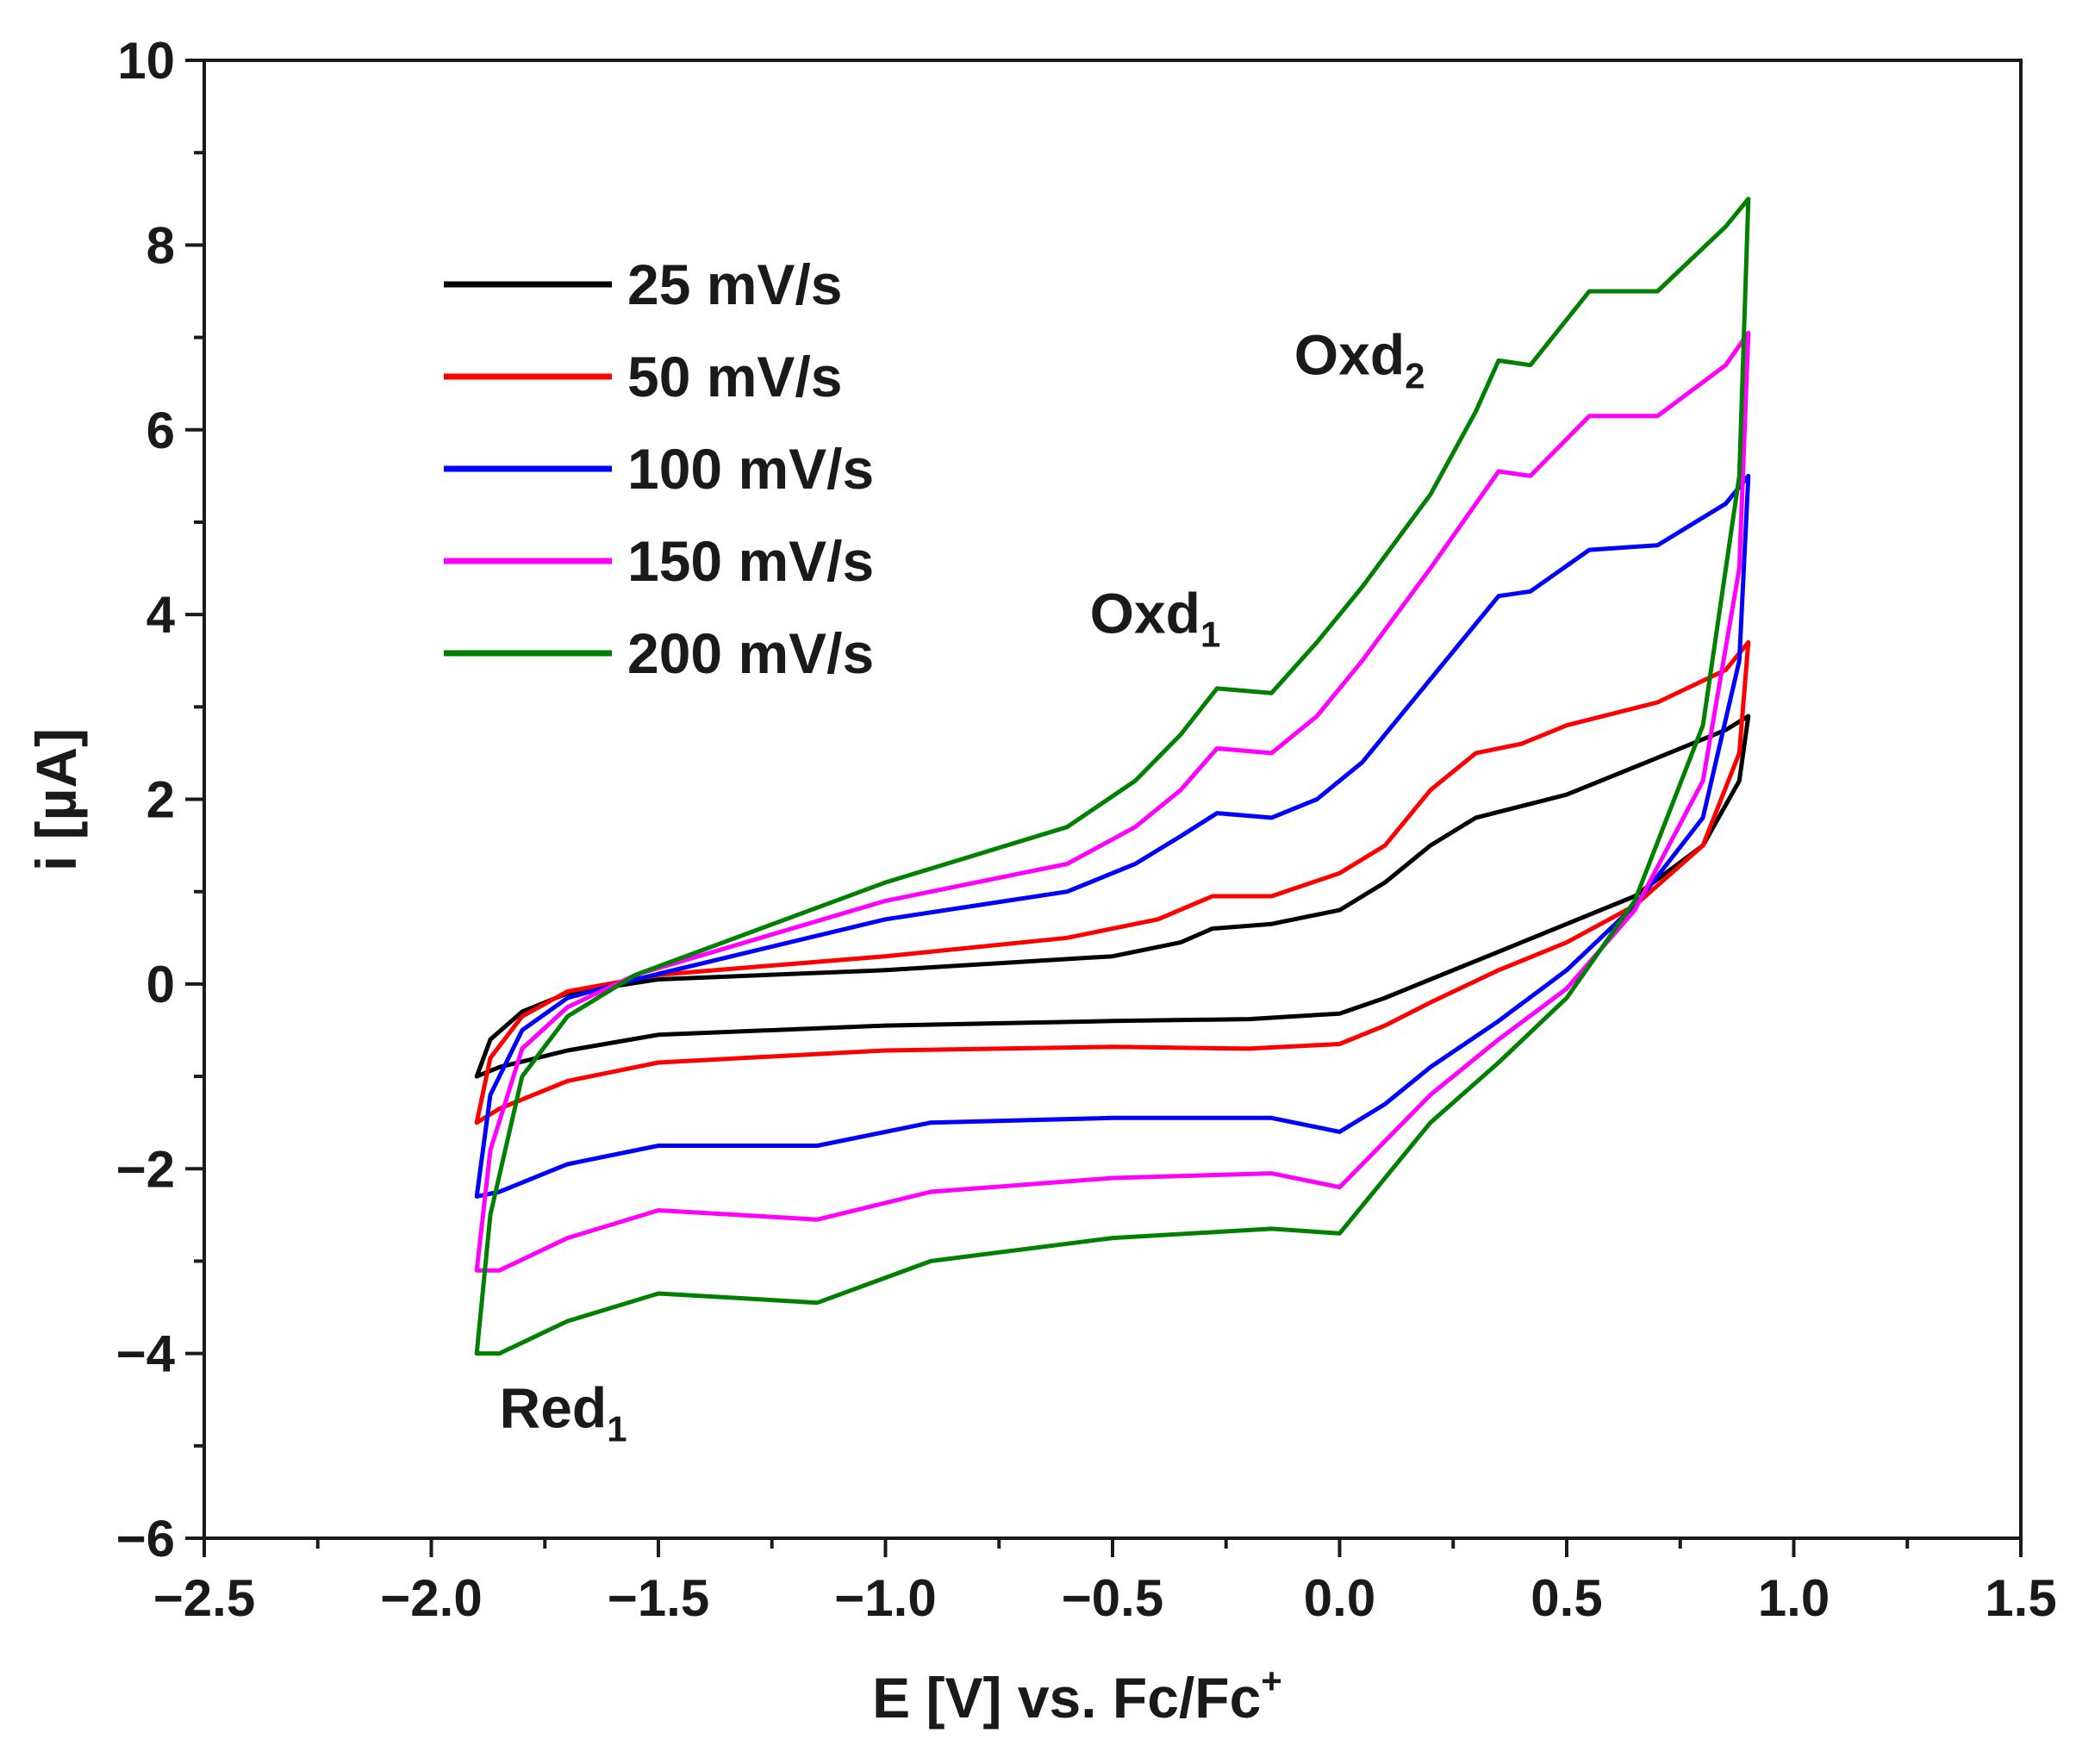 This screenshot has height=1764, width=2076. I want to click on y-tick-label: 2, so click(161, 800).